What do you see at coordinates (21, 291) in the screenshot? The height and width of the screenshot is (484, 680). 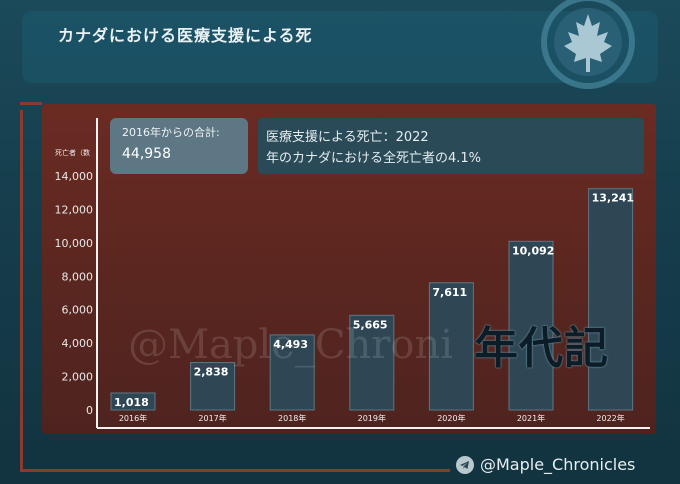 I see `frame-line-left` at bounding box center [21, 291].